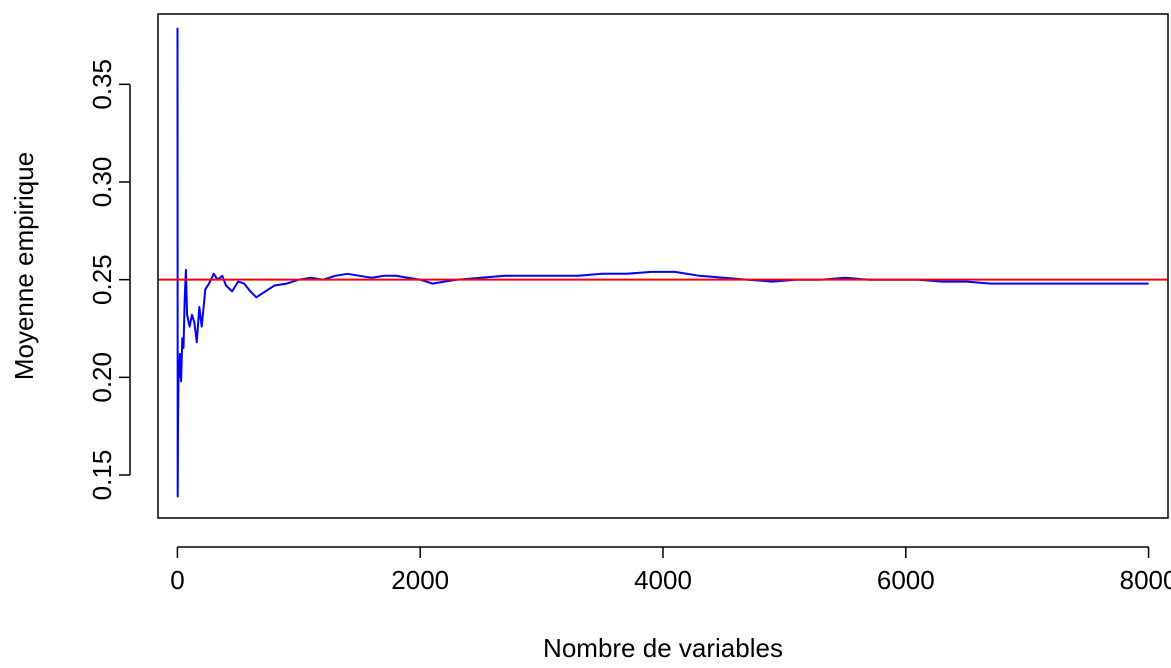 The image size is (1171, 668). What do you see at coordinates (102, 377) in the screenshot?
I see `y-tick-label: 0.20` at bounding box center [102, 377].